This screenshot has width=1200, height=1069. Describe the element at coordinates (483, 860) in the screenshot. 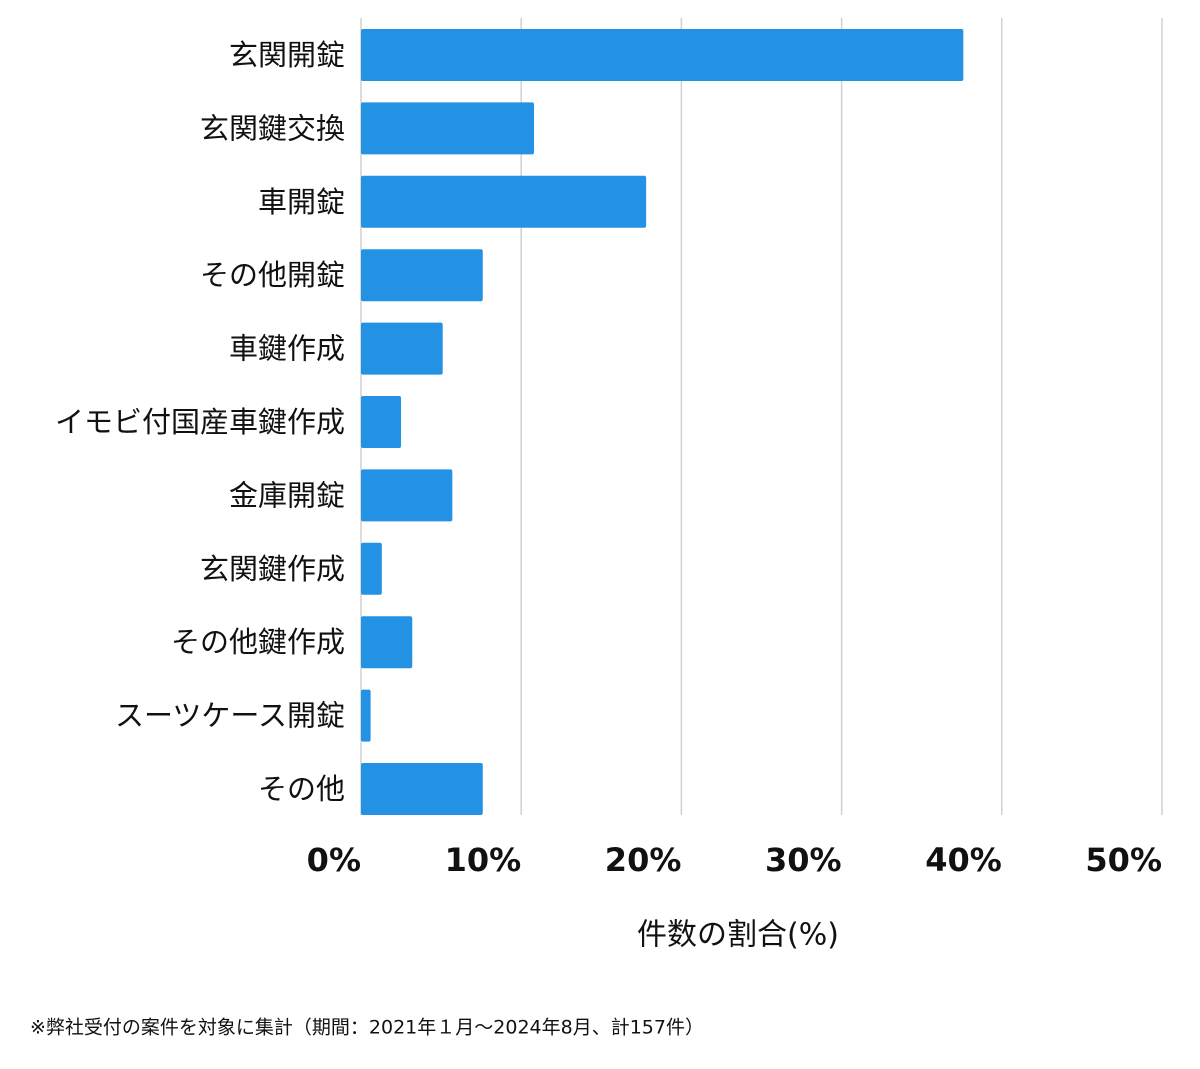

I see `x-tick-label: 10%` at that location.